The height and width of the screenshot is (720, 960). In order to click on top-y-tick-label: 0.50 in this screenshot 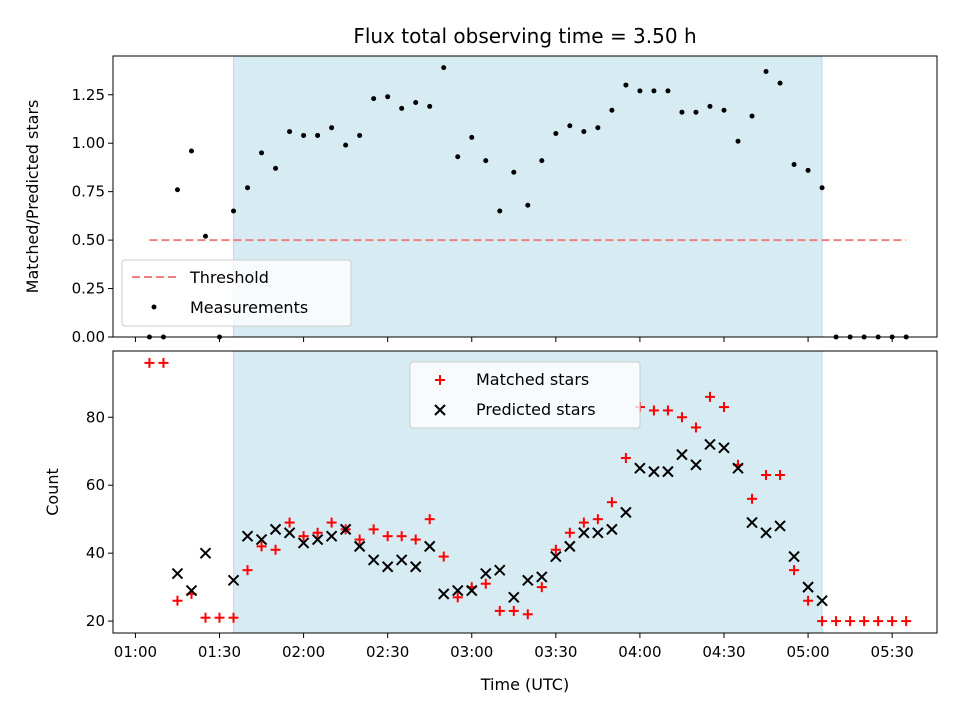, I will do `click(88, 240)`.